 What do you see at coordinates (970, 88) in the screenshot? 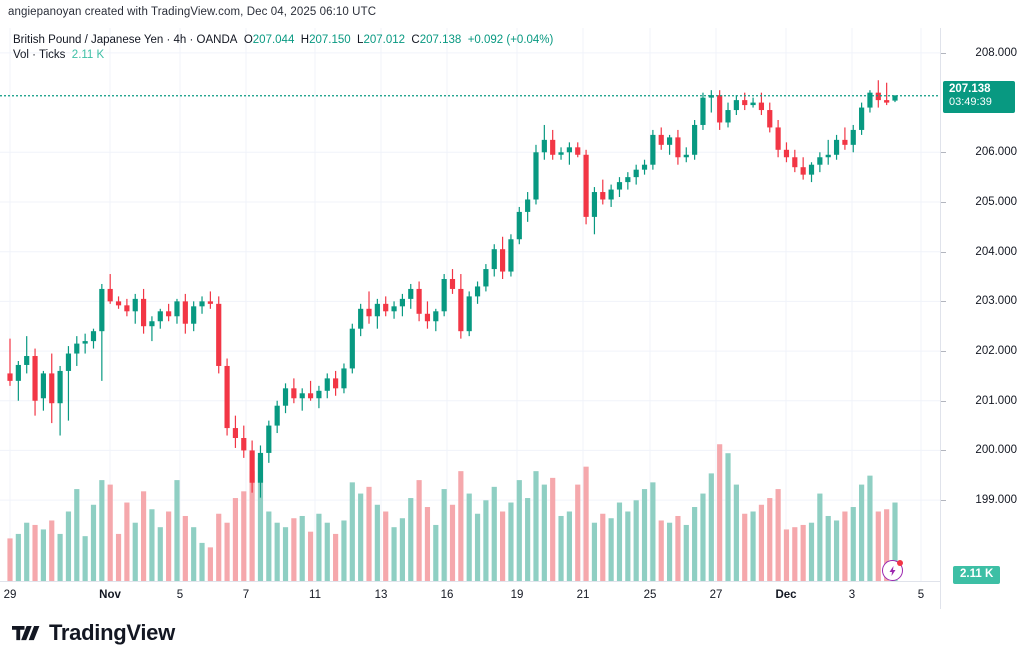
I see `current-price-value: 207.138` at bounding box center [970, 88].